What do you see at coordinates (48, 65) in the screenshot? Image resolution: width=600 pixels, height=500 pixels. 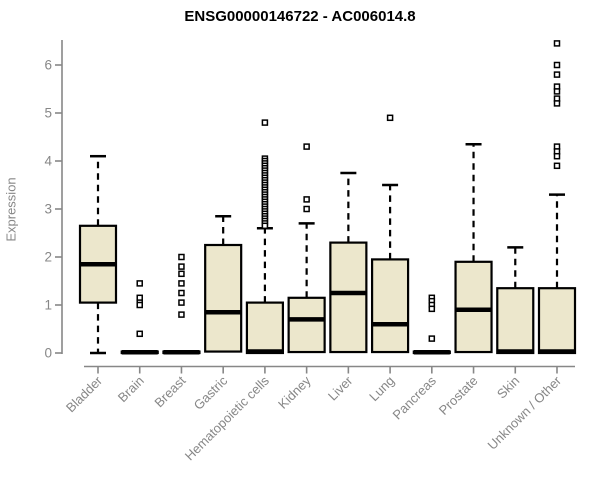 I see `y-tick-label: 6` at bounding box center [48, 65].